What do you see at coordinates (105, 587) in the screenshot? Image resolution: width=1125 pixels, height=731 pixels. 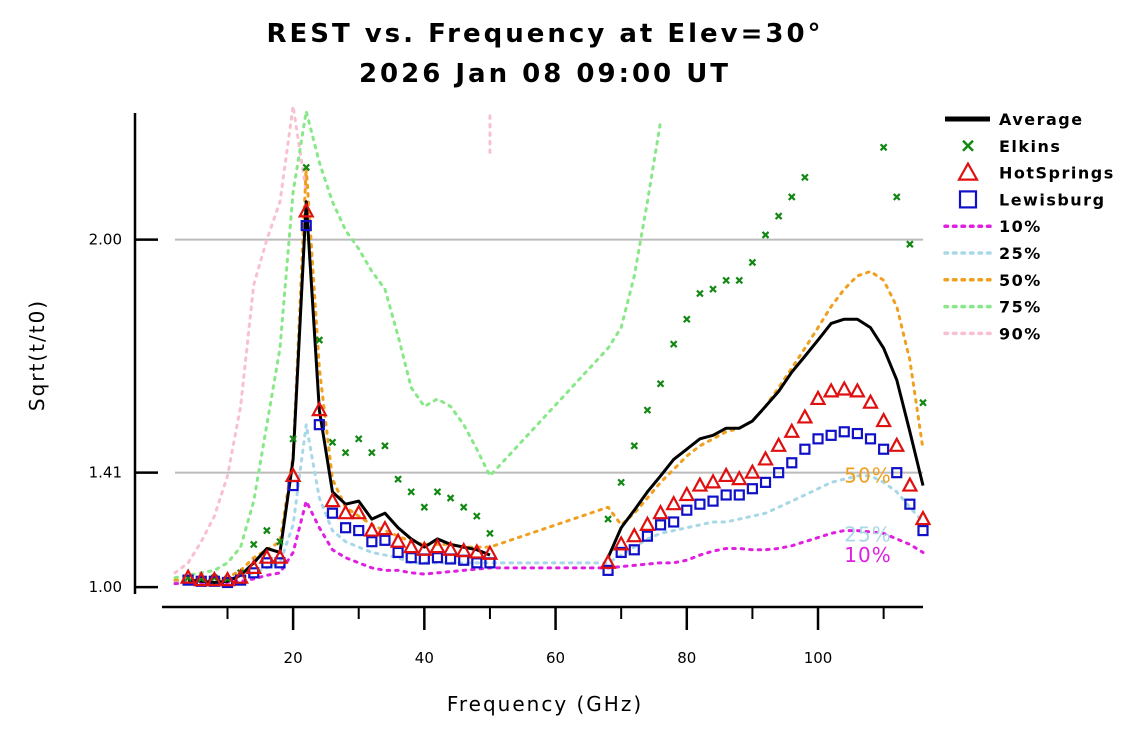 I see `y-tick-label: 1.00` at bounding box center [105, 587].